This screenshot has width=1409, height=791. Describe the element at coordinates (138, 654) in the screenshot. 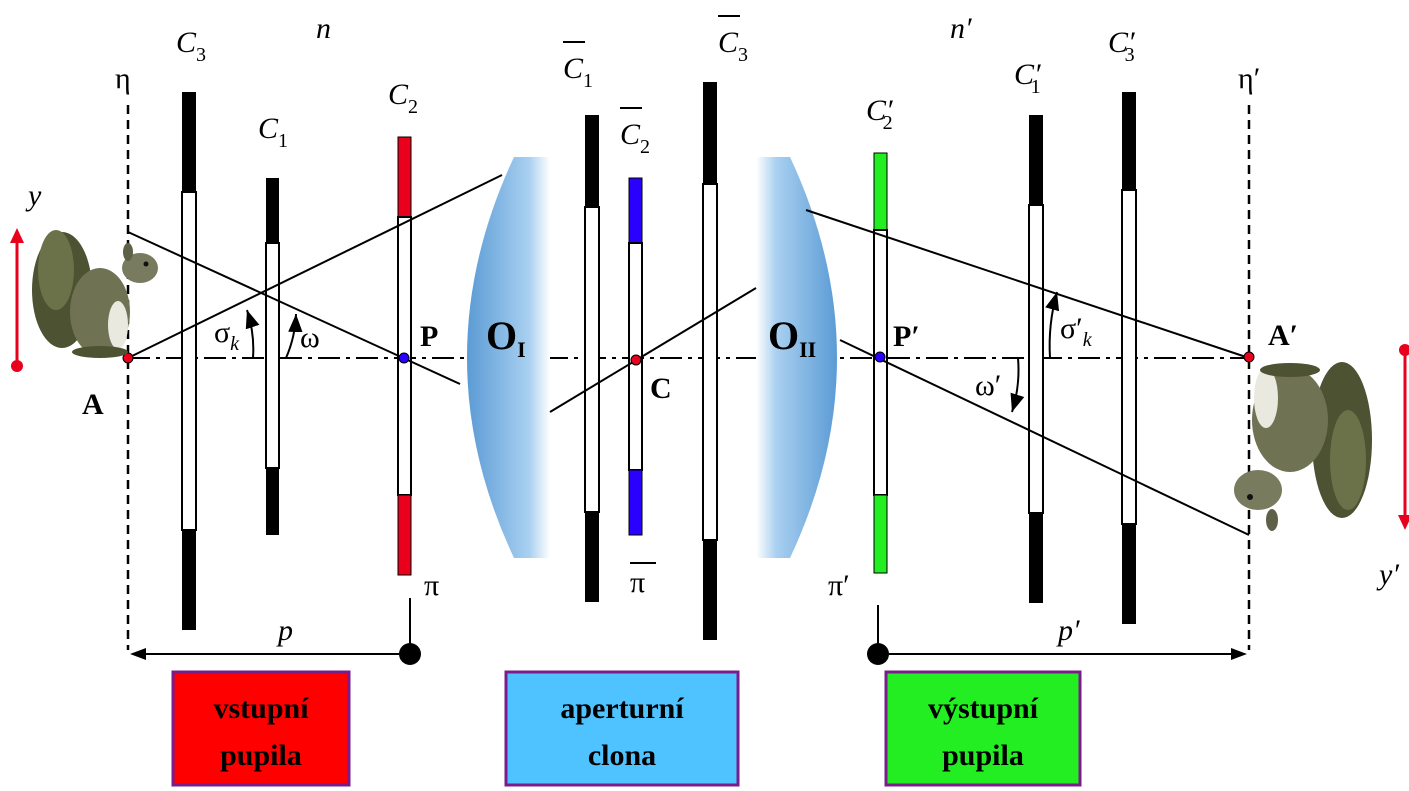

I see `p-arrowhead` at that location.